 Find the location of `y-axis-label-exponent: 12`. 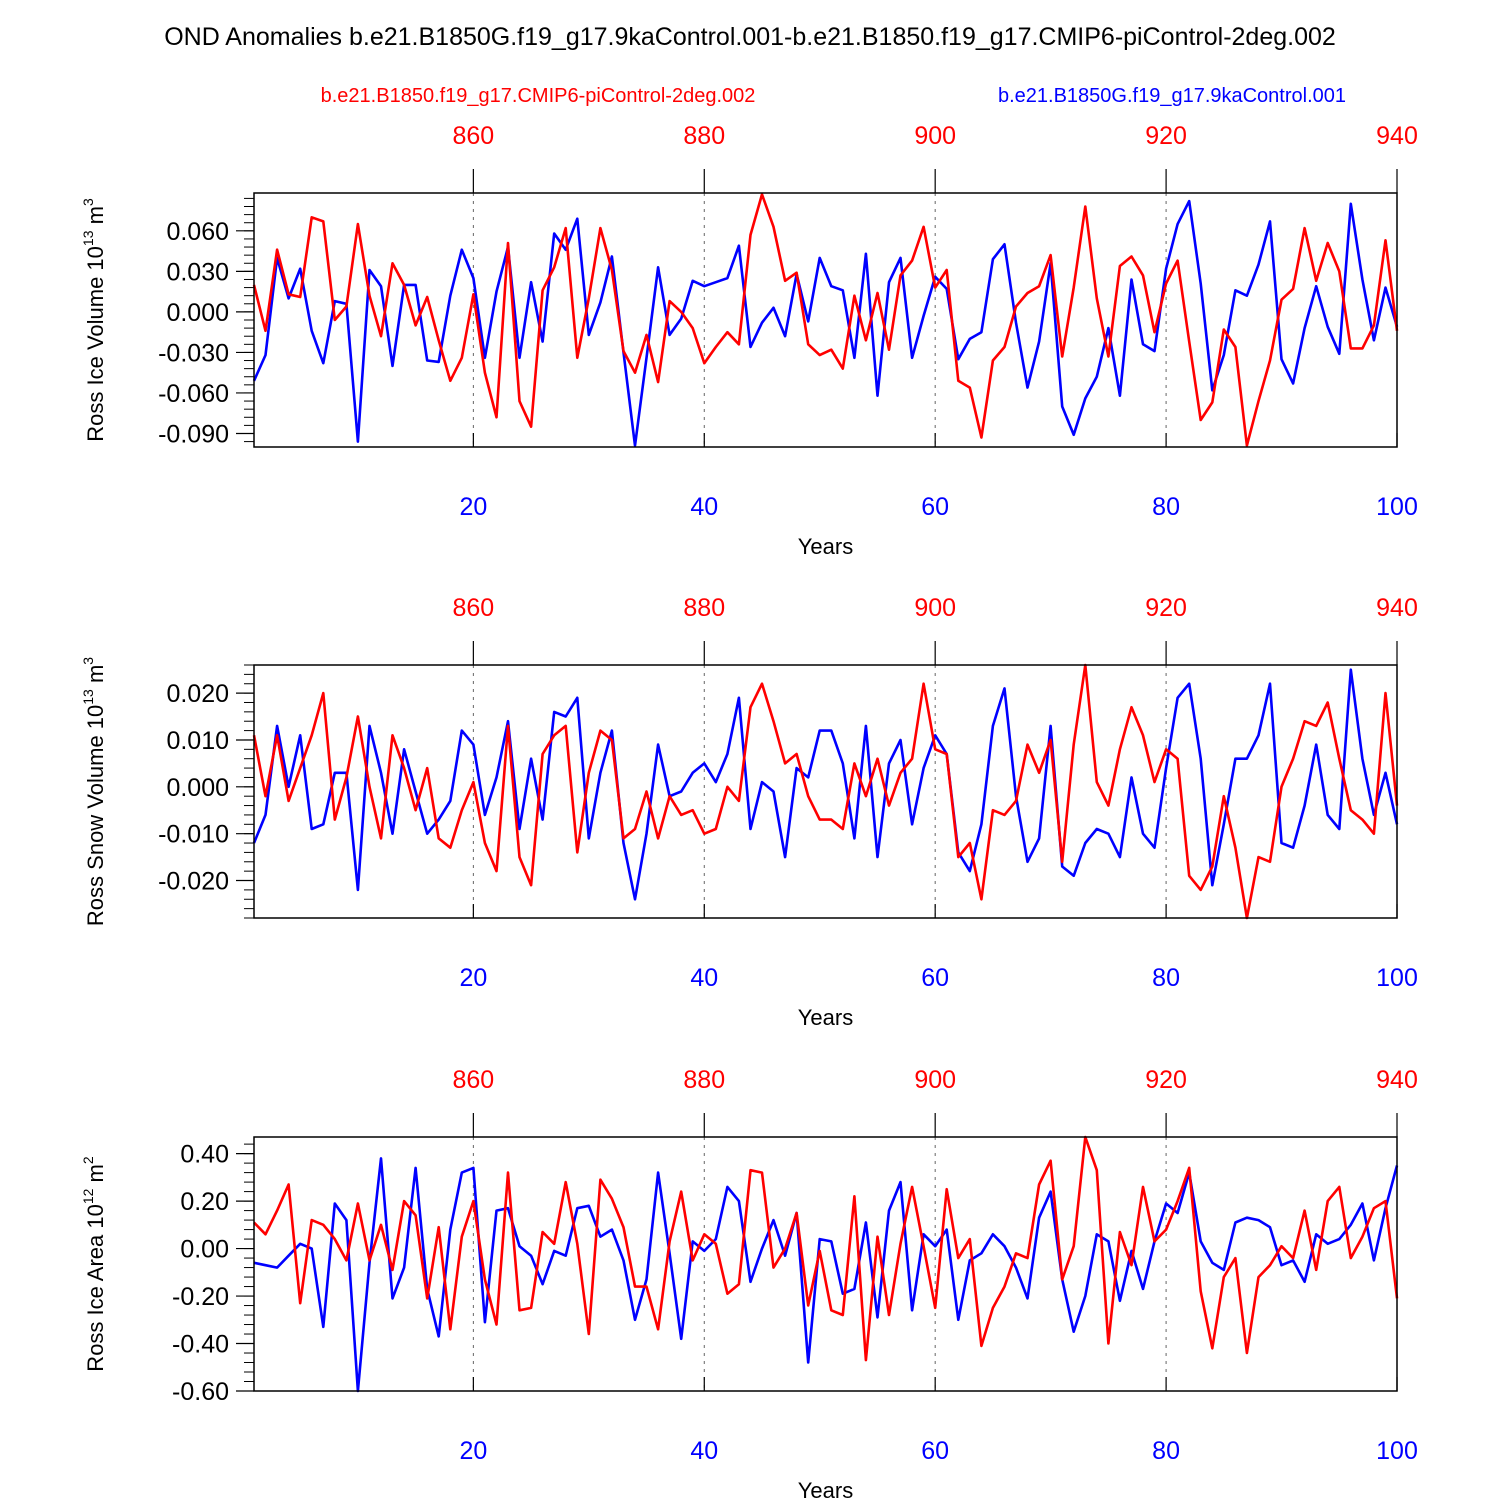

y-axis-label-exponent: 12 is located at coordinates (88, 1196).